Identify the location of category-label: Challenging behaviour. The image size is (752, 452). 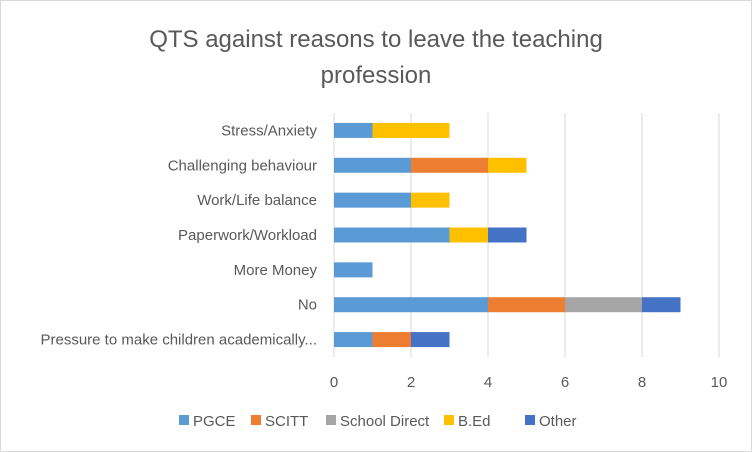
(242, 165).